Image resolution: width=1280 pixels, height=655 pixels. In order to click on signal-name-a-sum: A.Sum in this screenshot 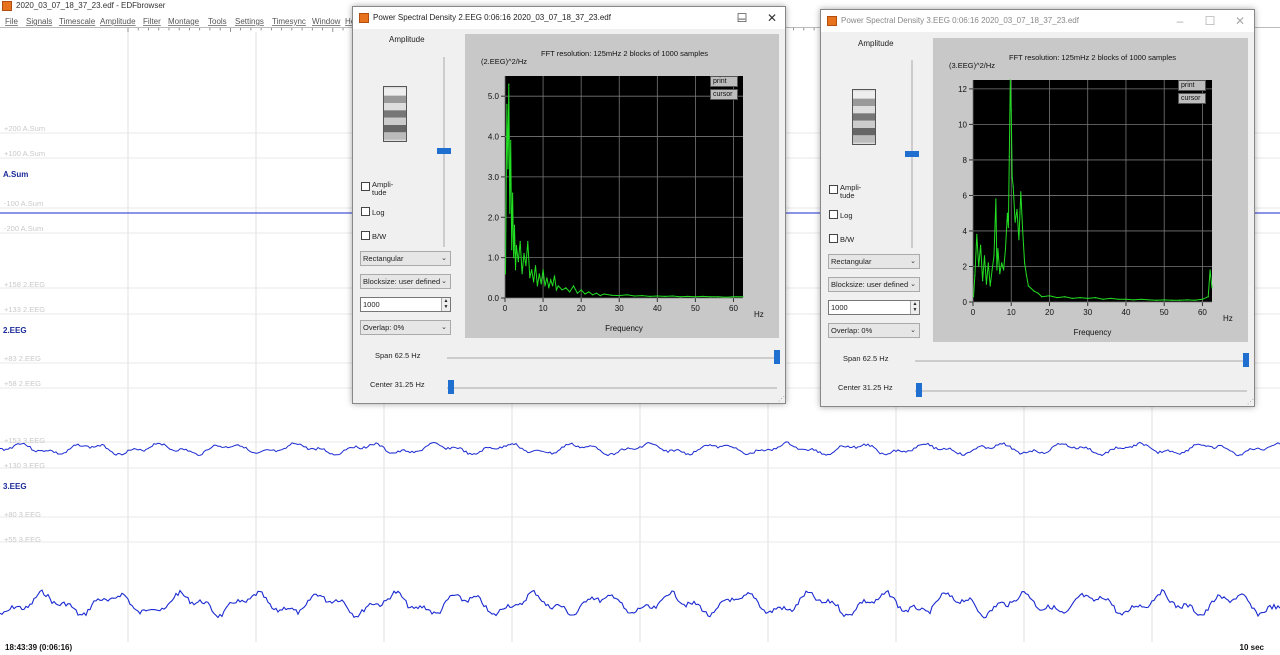, I will do `click(16, 174)`.